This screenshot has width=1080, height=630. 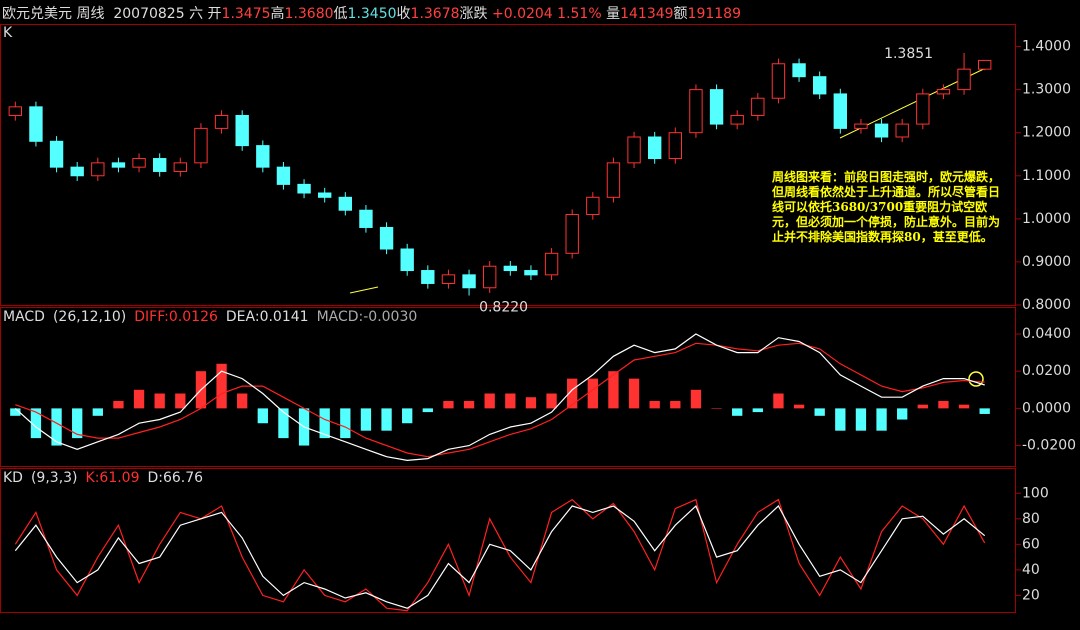 What do you see at coordinates (976, 379) in the screenshot?
I see `marker-circle` at bounding box center [976, 379].